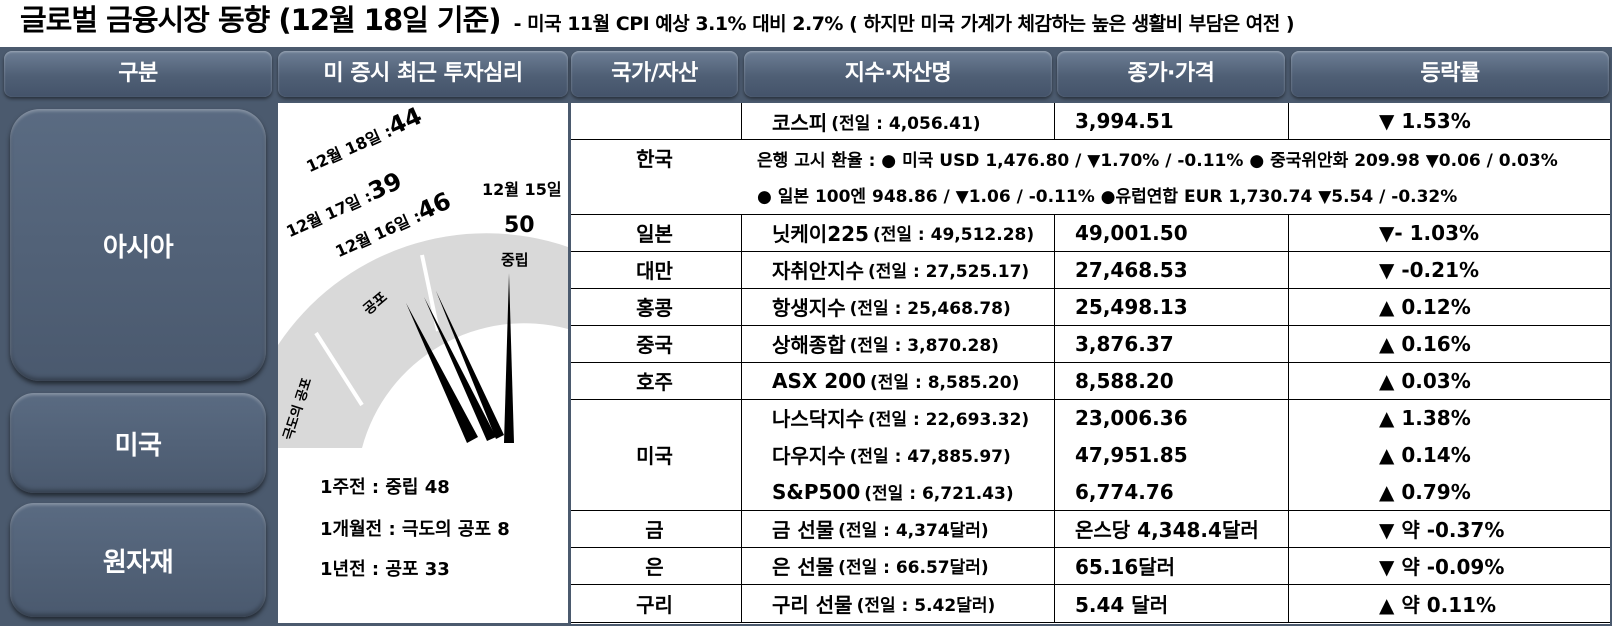 This screenshot has height=626, width=1612. I want to click on category-asia: 아시아, so click(138, 245).